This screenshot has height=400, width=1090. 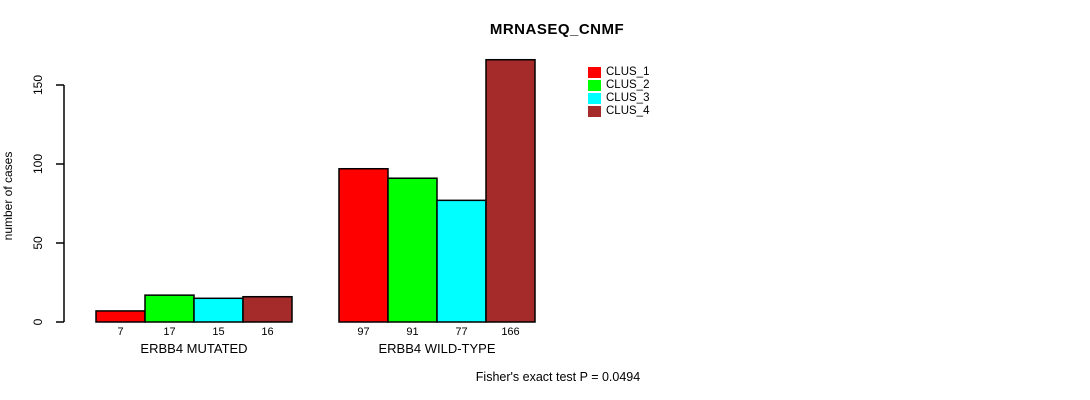 I want to click on legend: CLUS_1 CLUS_2 CLUS_3 CLUS_4, so click(x=618, y=92).